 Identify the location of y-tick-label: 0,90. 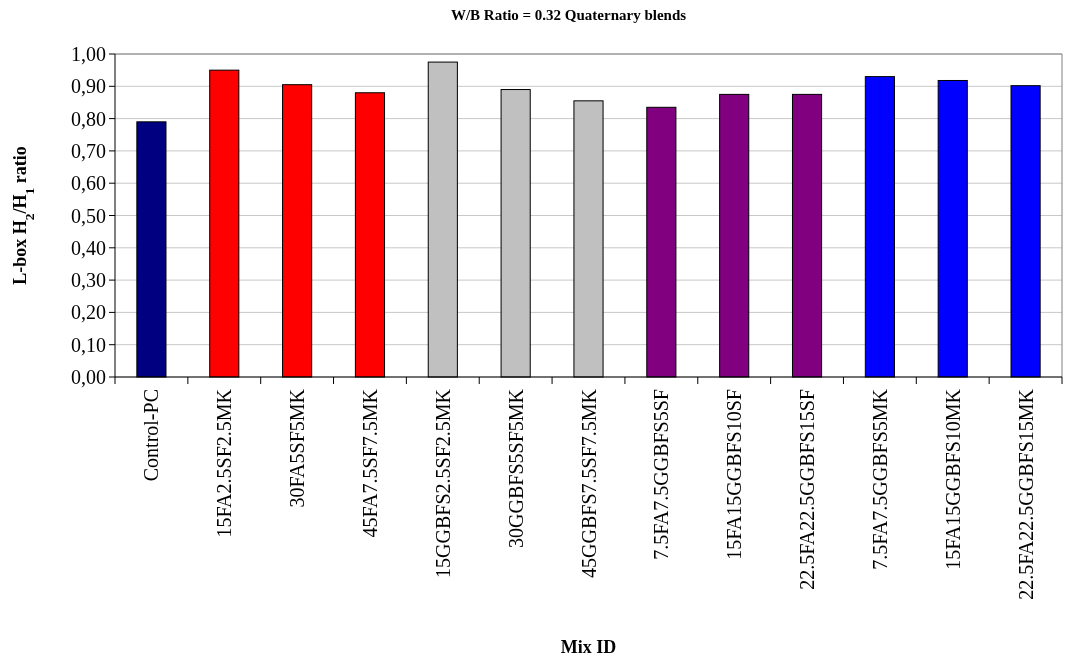
(88, 86).